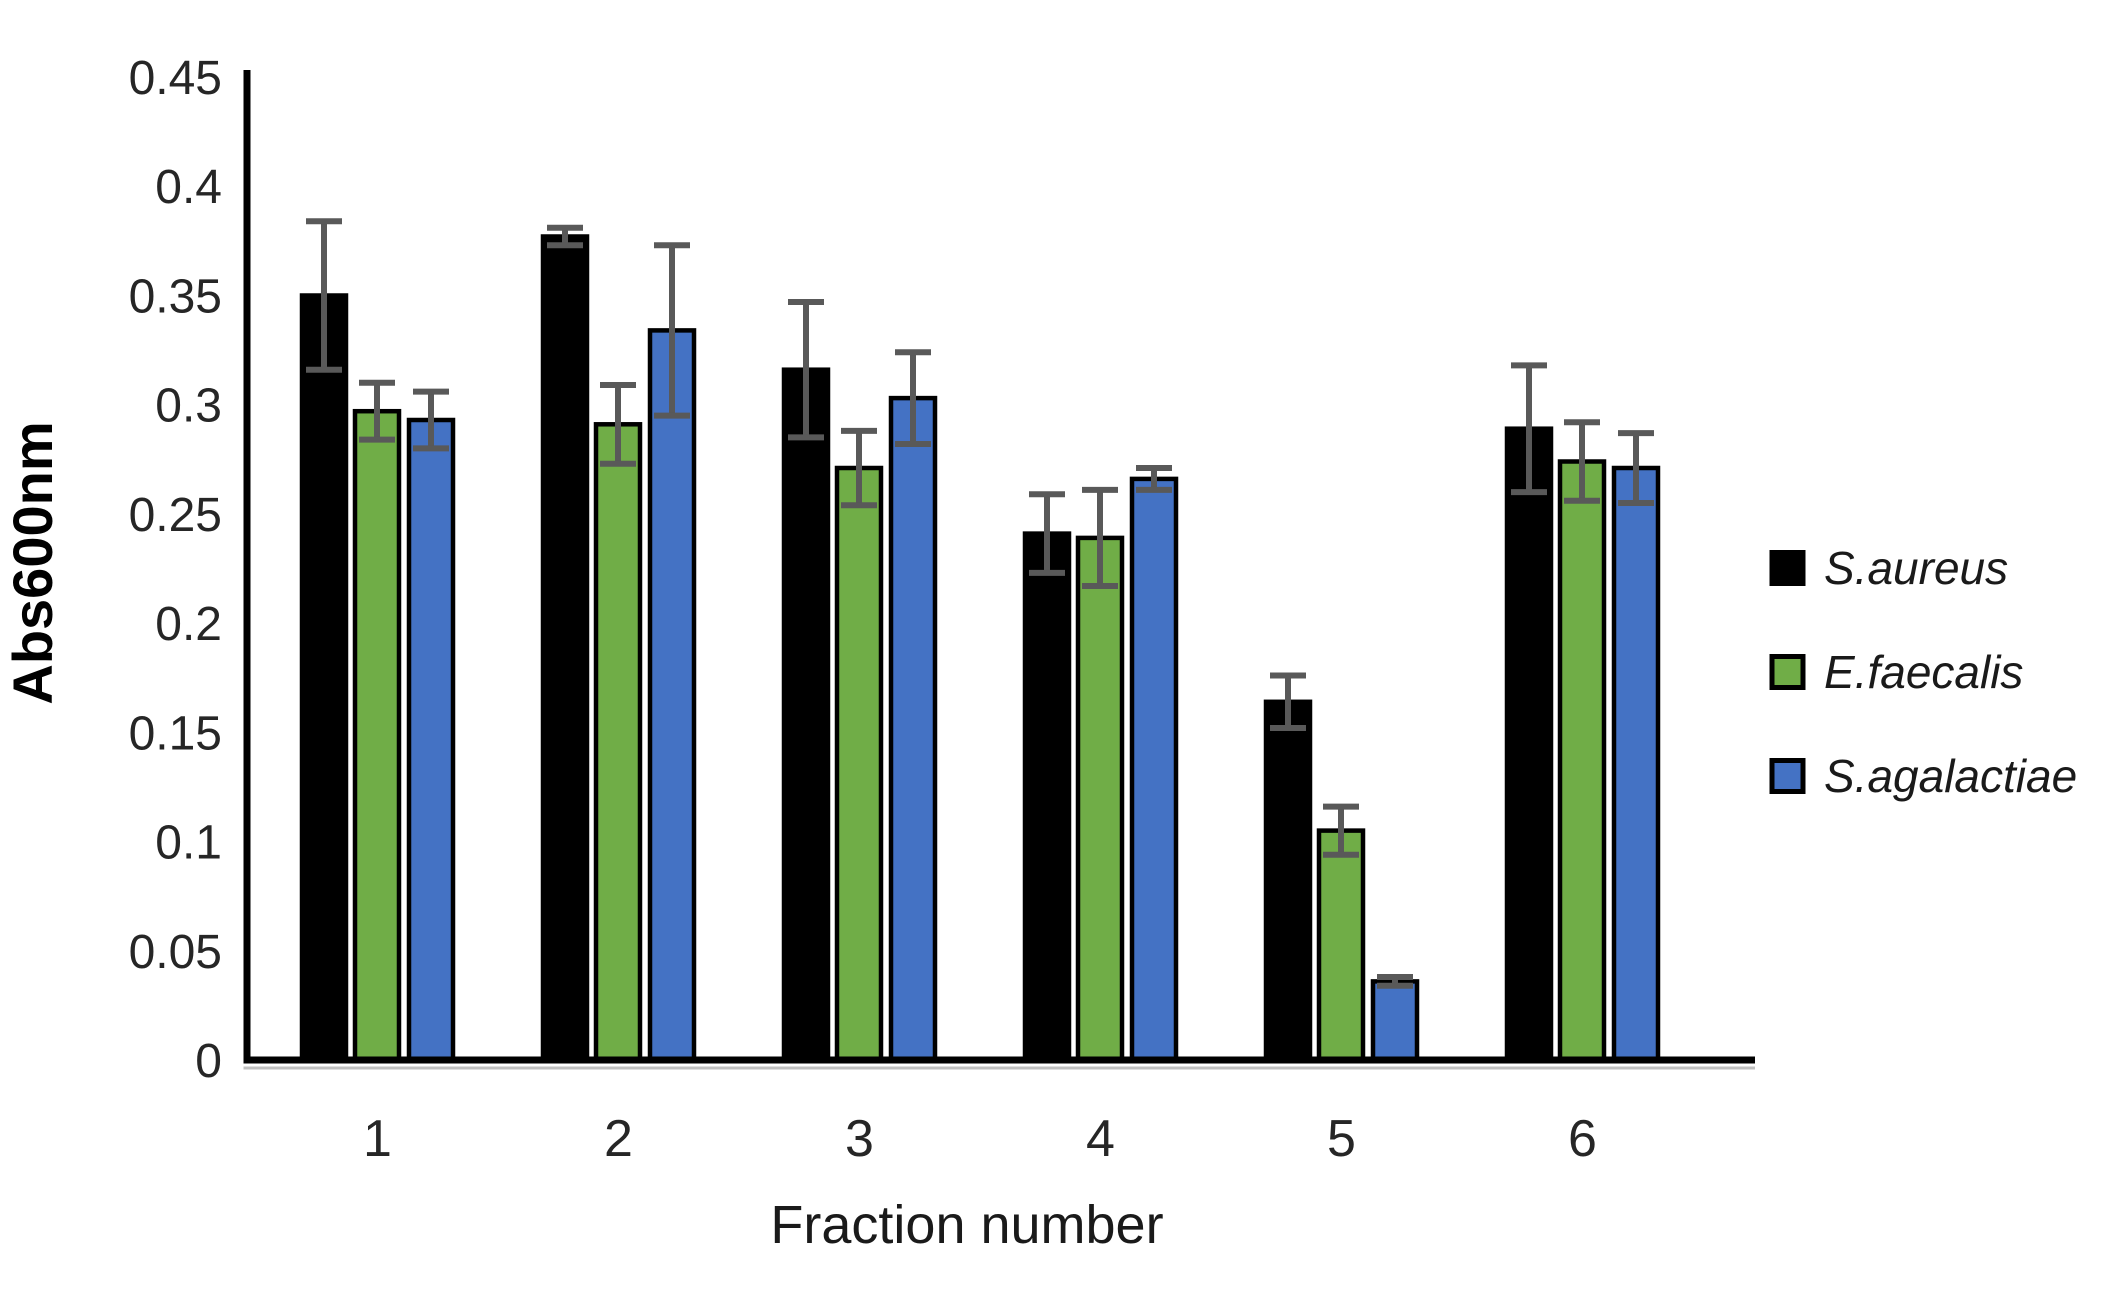 The width and height of the screenshot is (2112, 1296). What do you see at coordinates (1950, 776) in the screenshot?
I see `legend-label-s-agalactiae: S.agalactiae` at bounding box center [1950, 776].